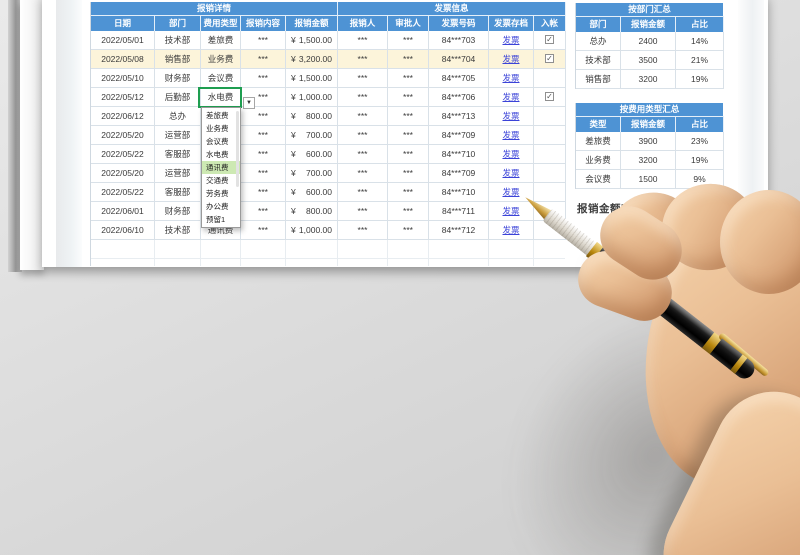 The width and height of the screenshot is (800, 555). I want to click on summary-cell: 21%, so click(700, 60).